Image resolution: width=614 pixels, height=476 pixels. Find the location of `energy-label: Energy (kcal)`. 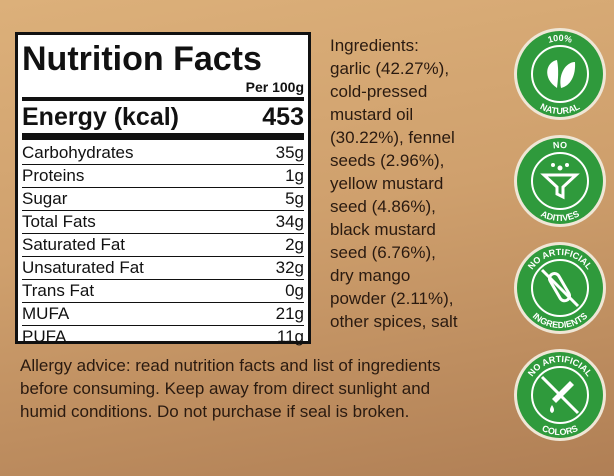

energy-label: Energy (kcal) is located at coordinates (101, 117).